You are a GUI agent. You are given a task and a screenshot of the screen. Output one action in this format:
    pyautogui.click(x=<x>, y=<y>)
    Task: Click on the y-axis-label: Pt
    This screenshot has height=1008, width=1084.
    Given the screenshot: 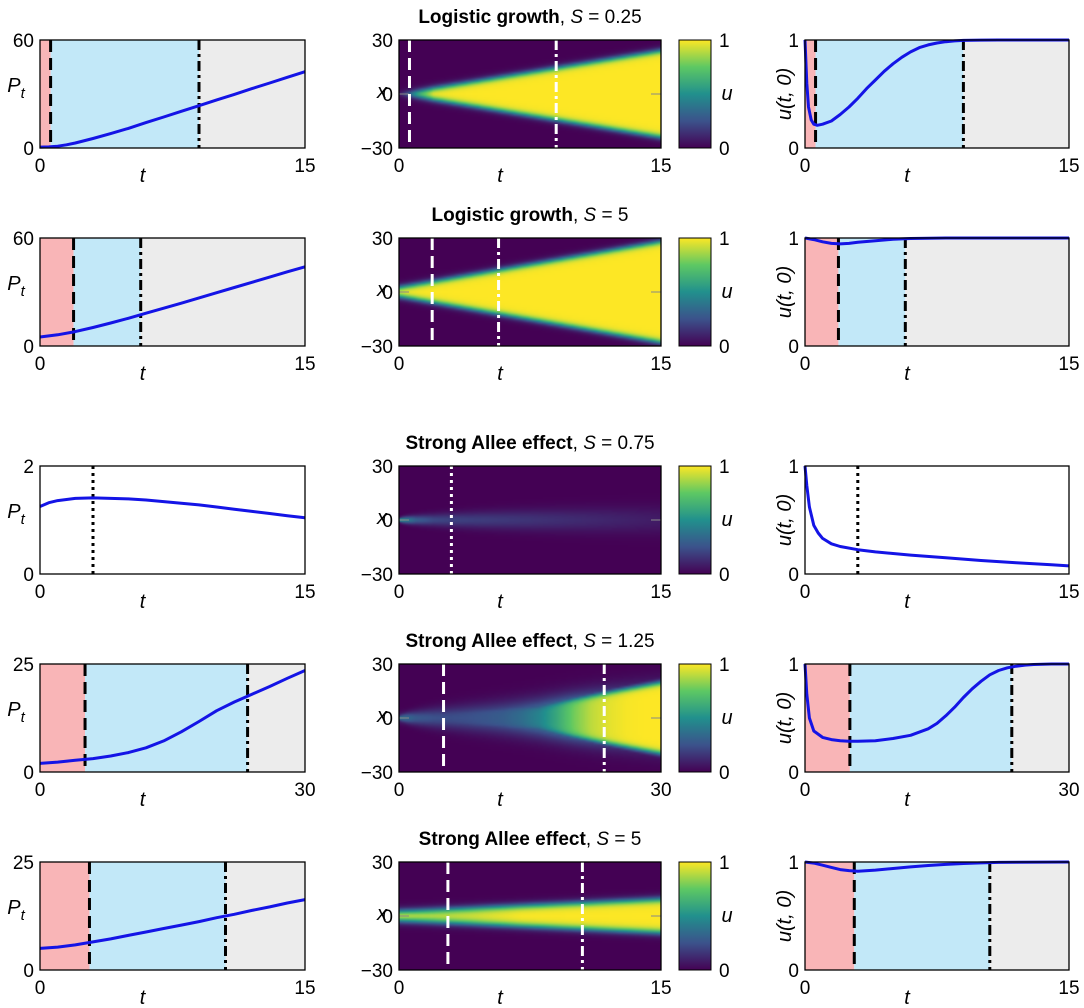 What is the action you would take?
    pyautogui.click(x=16, y=712)
    